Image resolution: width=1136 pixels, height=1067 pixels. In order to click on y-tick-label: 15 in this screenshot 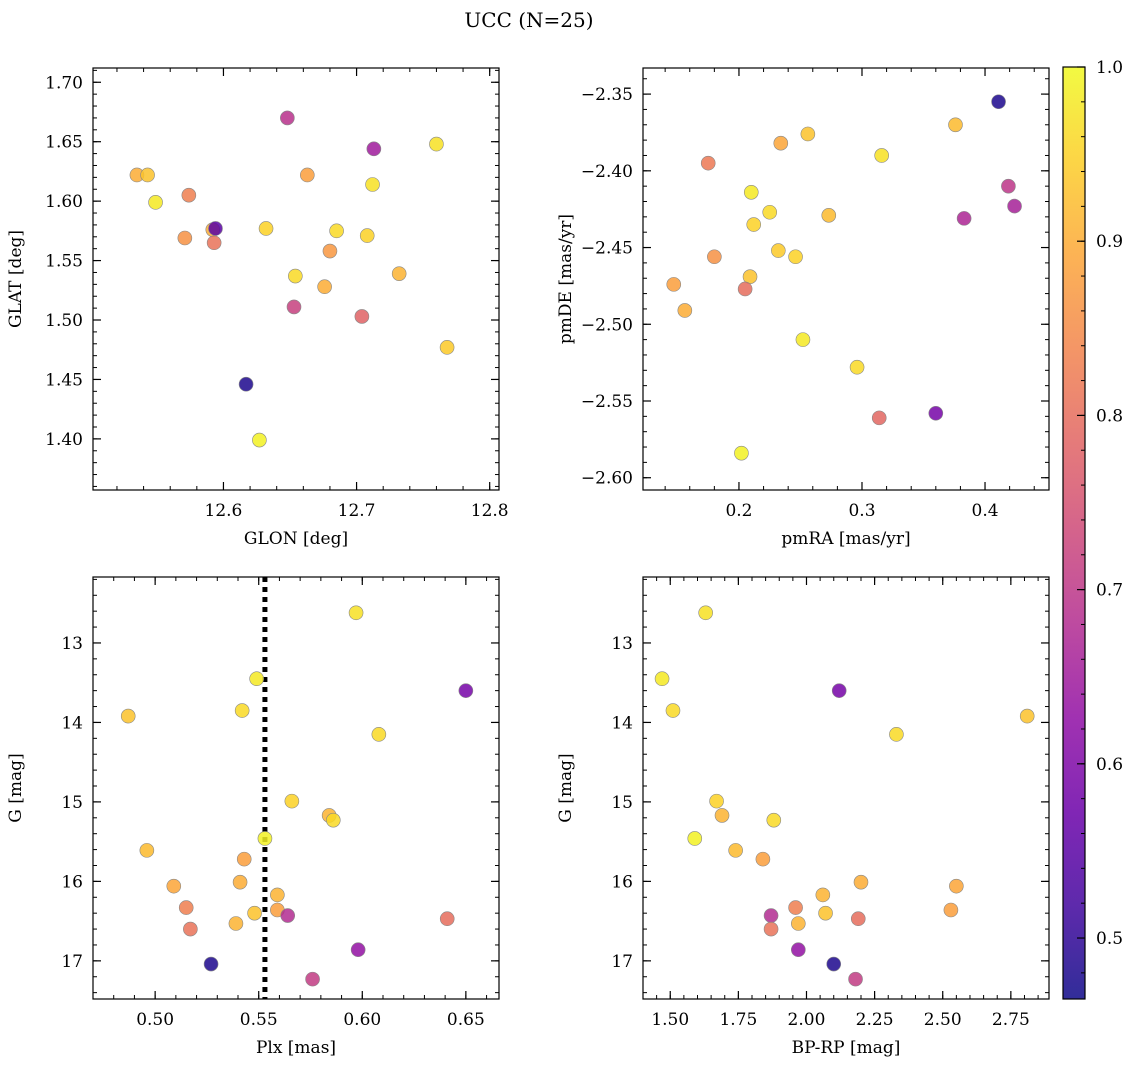, I will do `click(622, 803)`.